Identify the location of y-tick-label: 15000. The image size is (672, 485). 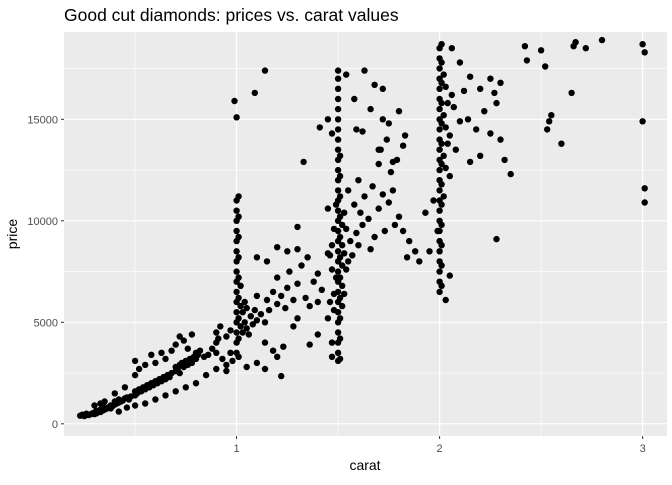
(42, 120).